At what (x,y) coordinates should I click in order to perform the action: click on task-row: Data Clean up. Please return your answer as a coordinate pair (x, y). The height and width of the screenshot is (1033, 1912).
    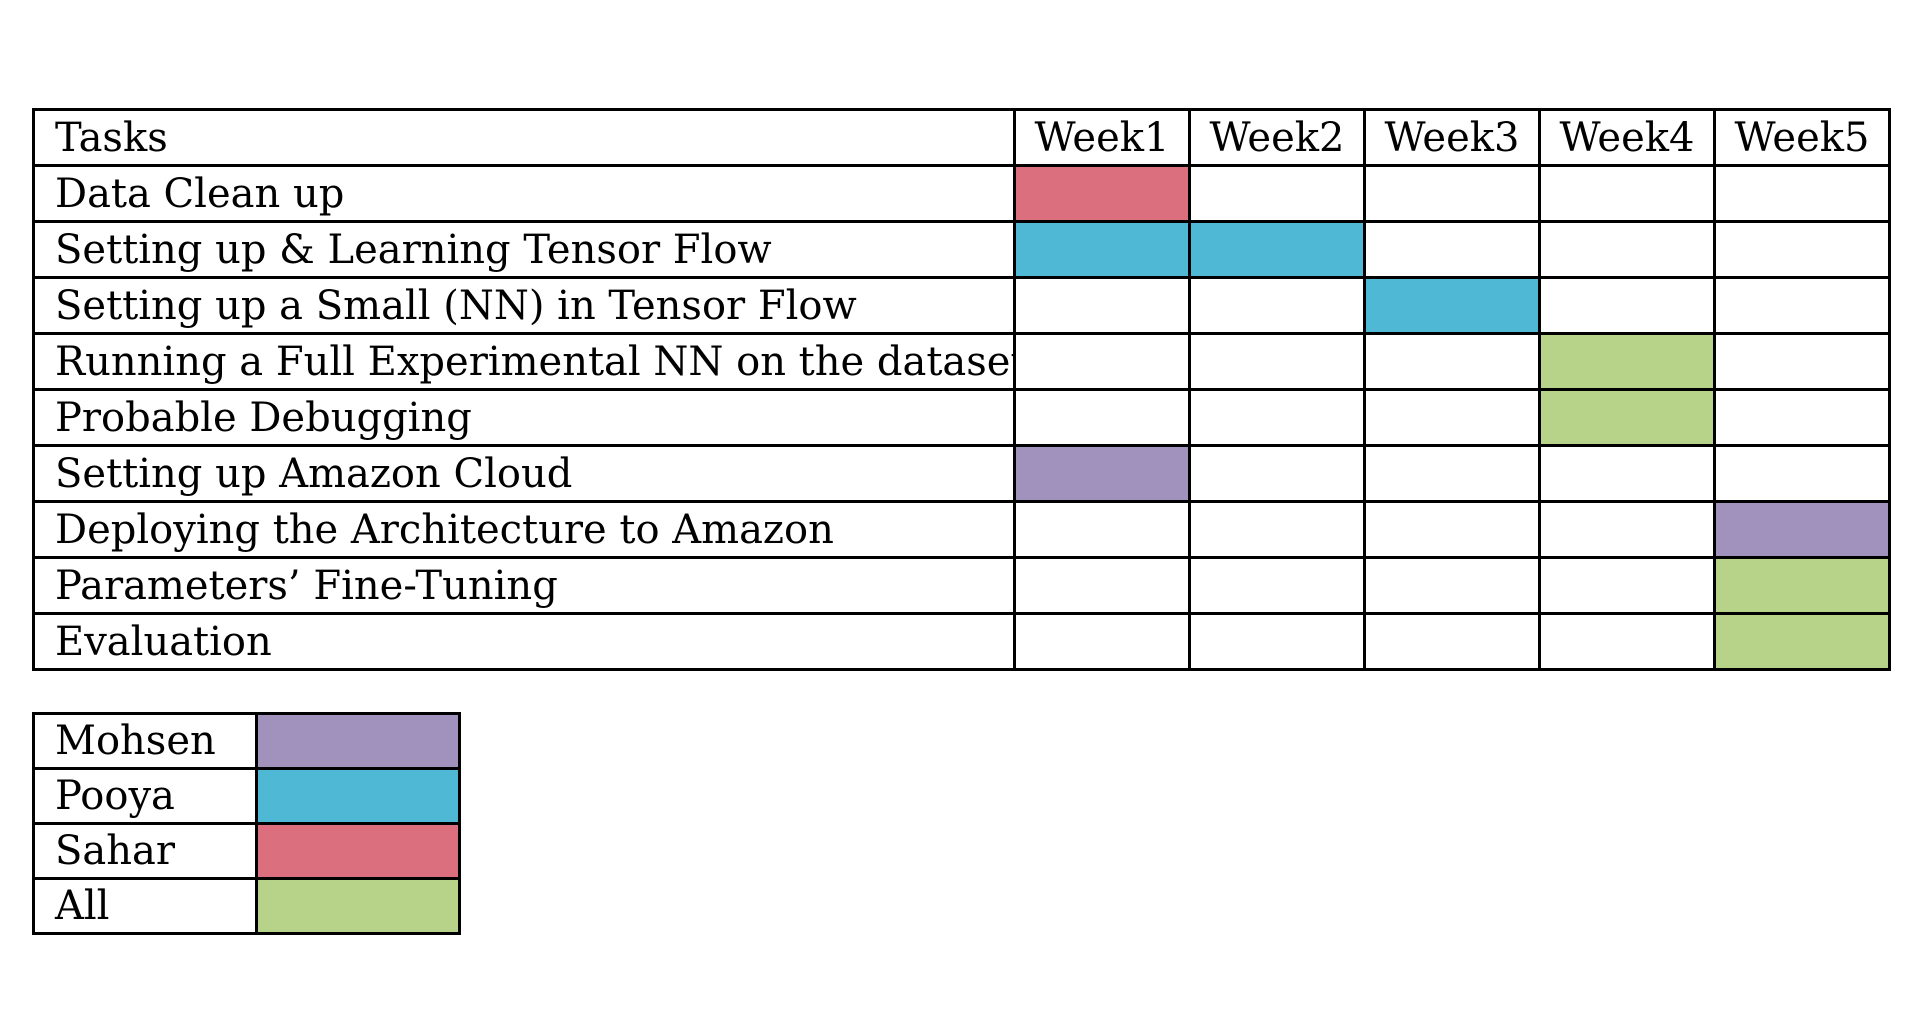
    Looking at the image, I should click on (961, 193).